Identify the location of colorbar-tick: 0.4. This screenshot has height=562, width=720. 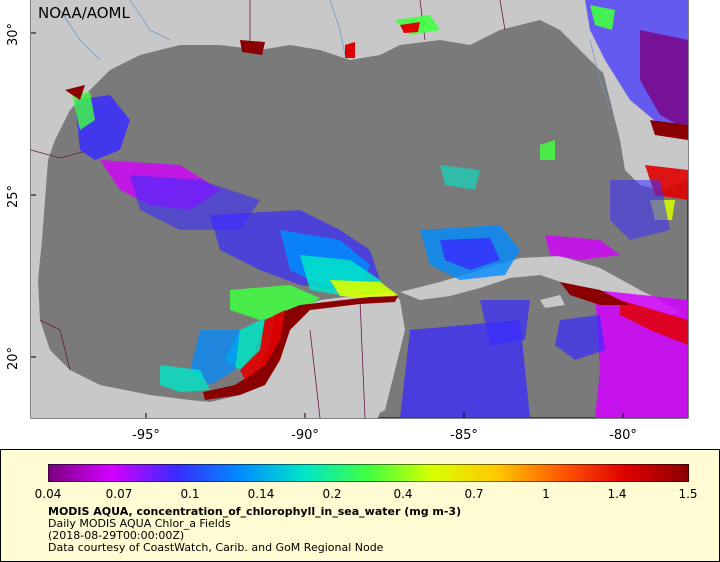
(403, 494).